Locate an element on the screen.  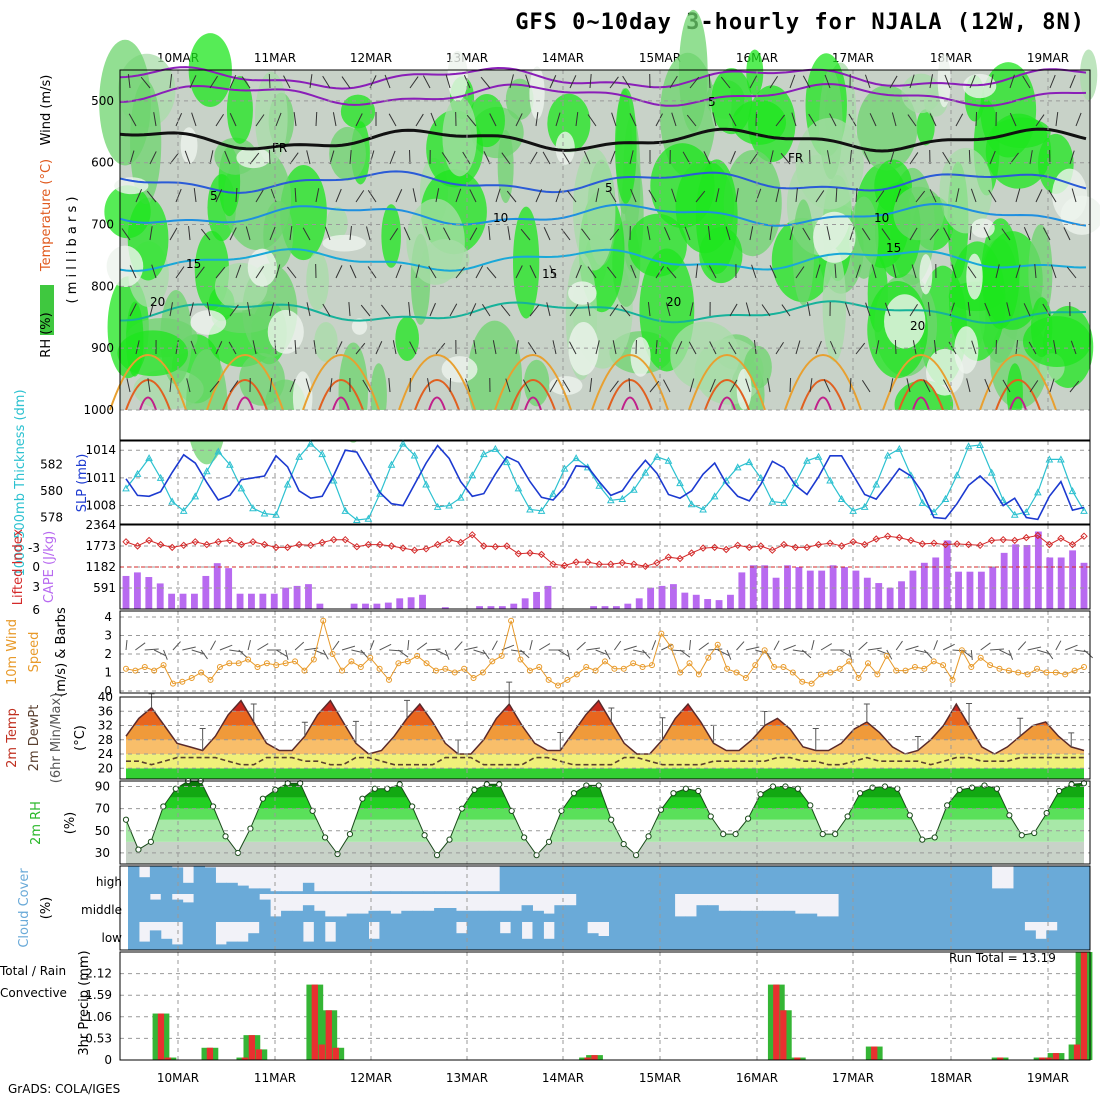
pressure-unit-label: ( m i l l i b a r s ) is located at coordinates (72, 250).